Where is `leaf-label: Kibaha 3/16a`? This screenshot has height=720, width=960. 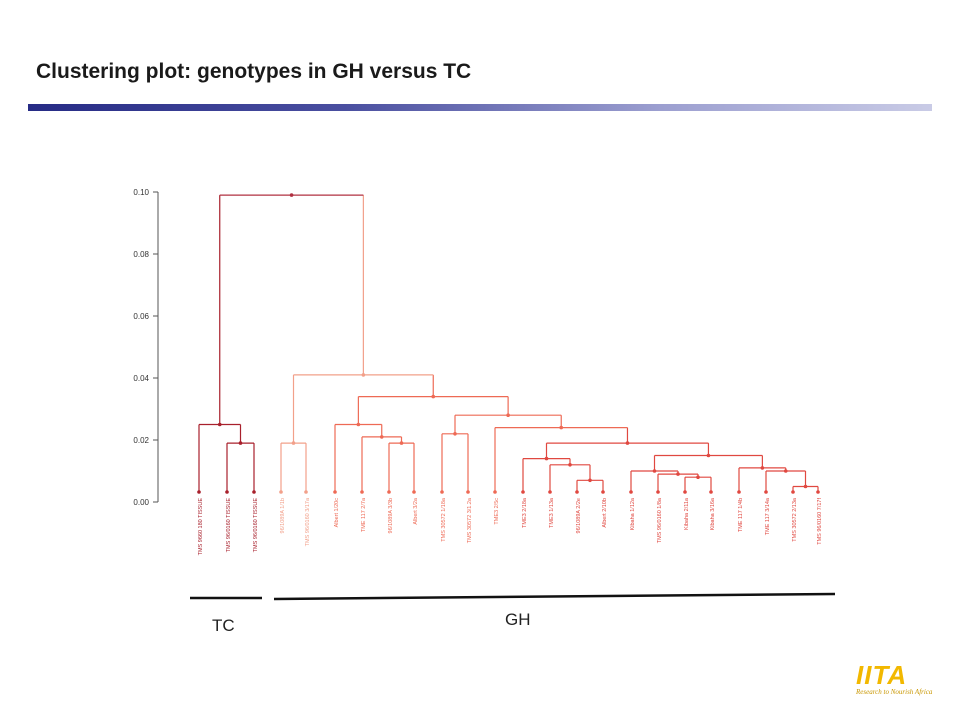 leaf-label: Kibaha 3/16a is located at coordinates (713, 513).